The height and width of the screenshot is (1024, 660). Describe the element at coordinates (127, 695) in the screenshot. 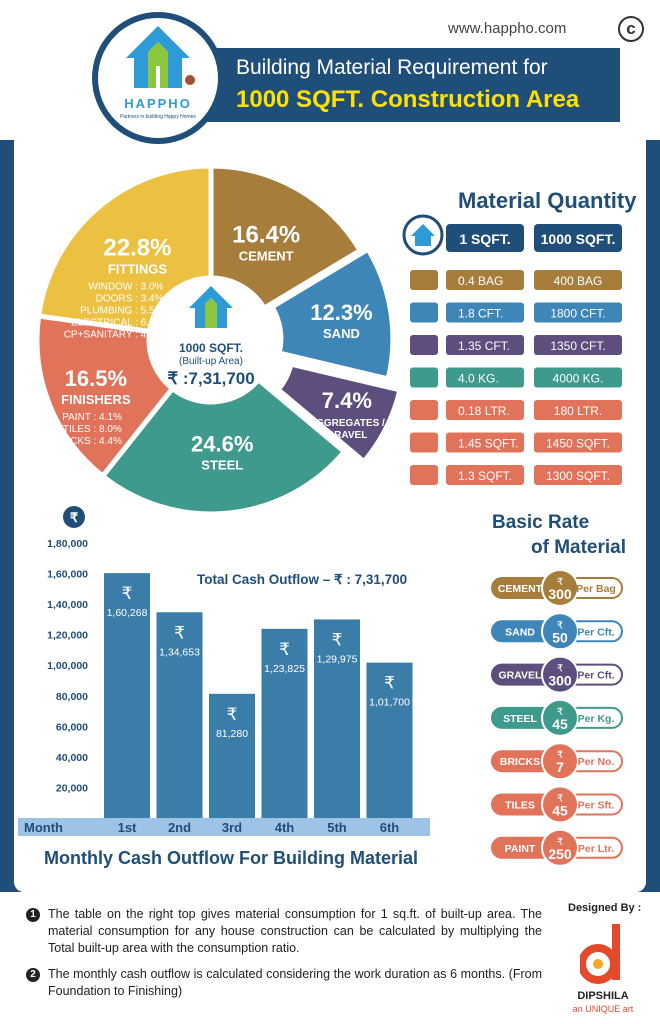

I see `bar-1st` at that location.